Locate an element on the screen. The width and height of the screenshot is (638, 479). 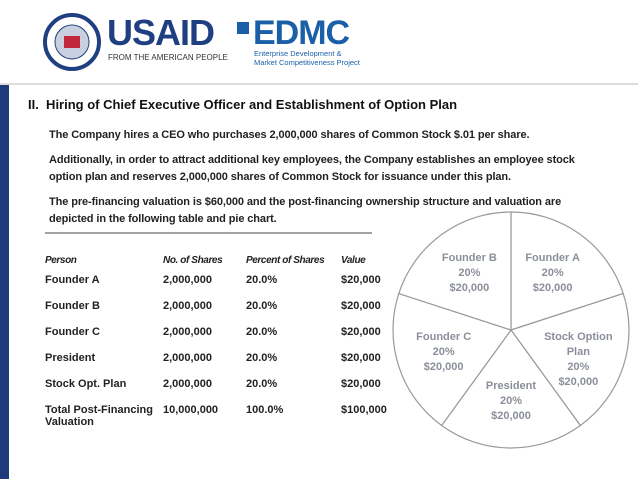
usaid-logo: USAID is located at coordinates (161, 32).